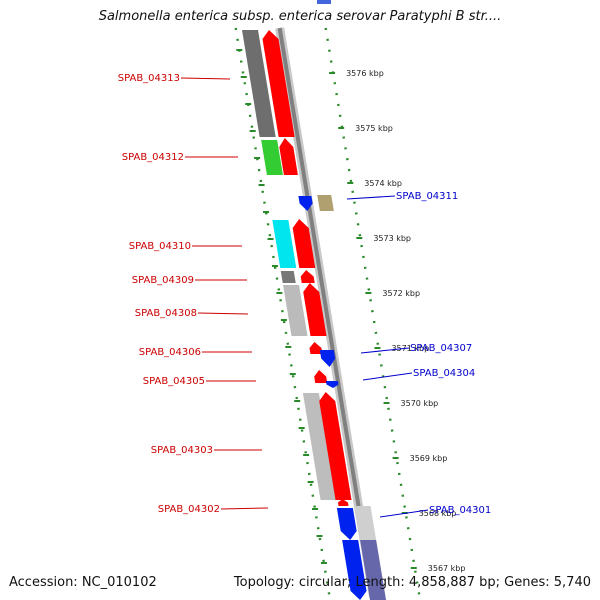  I want to click on gene-label-forward: SPAB_04302, so click(189, 509).